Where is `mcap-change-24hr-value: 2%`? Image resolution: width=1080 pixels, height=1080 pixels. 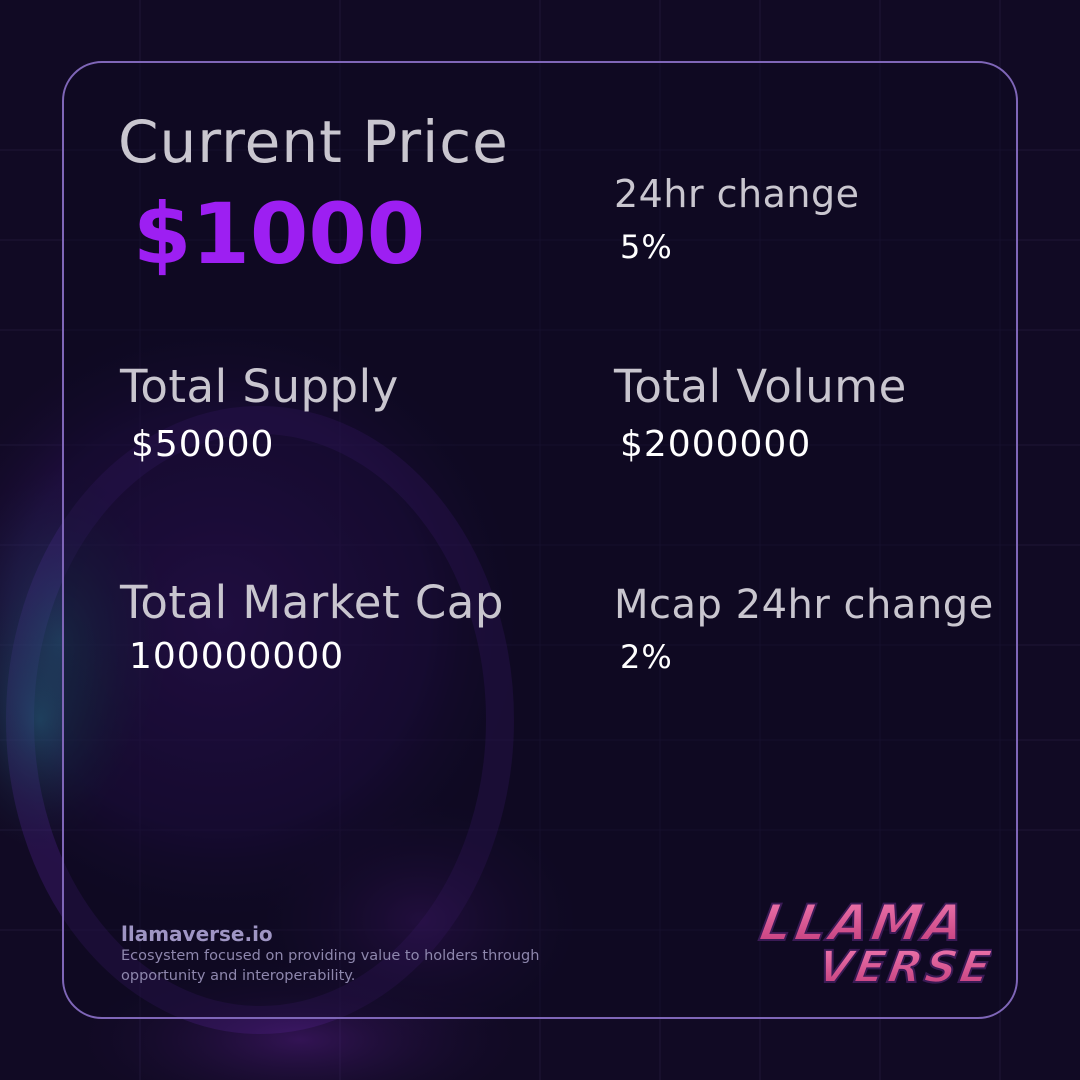 mcap-change-24hr-value: 2% is located at coordinates (646, 657).